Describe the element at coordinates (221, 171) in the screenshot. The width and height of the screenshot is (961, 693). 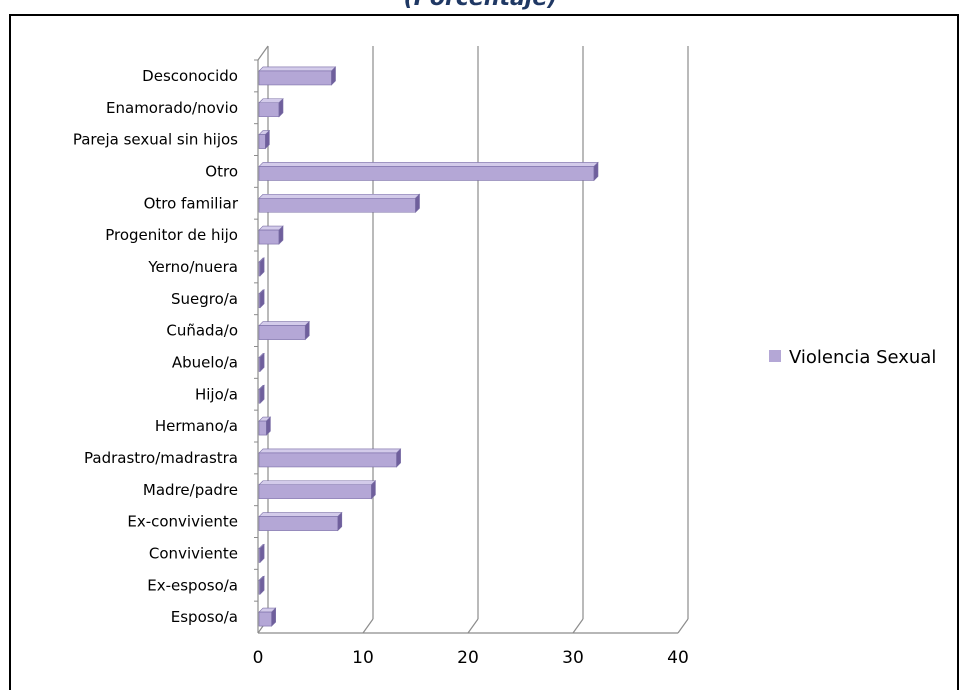
I see `category-label: Otro` at that location.